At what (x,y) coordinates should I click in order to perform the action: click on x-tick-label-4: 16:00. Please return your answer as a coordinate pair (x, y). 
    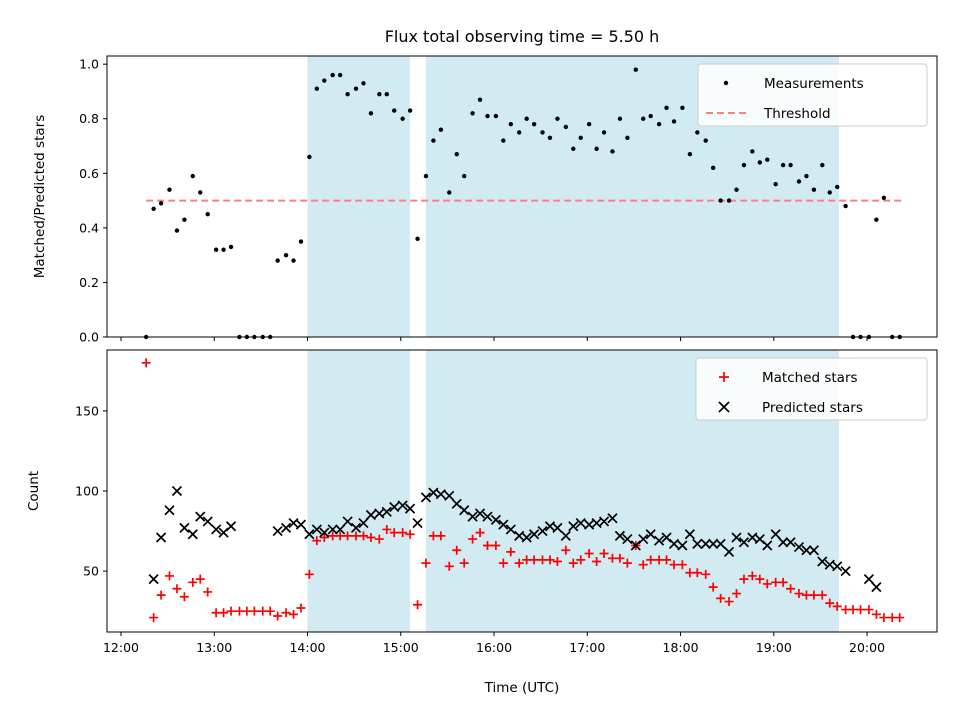
    Looking at the image, I should click on (494, 647).